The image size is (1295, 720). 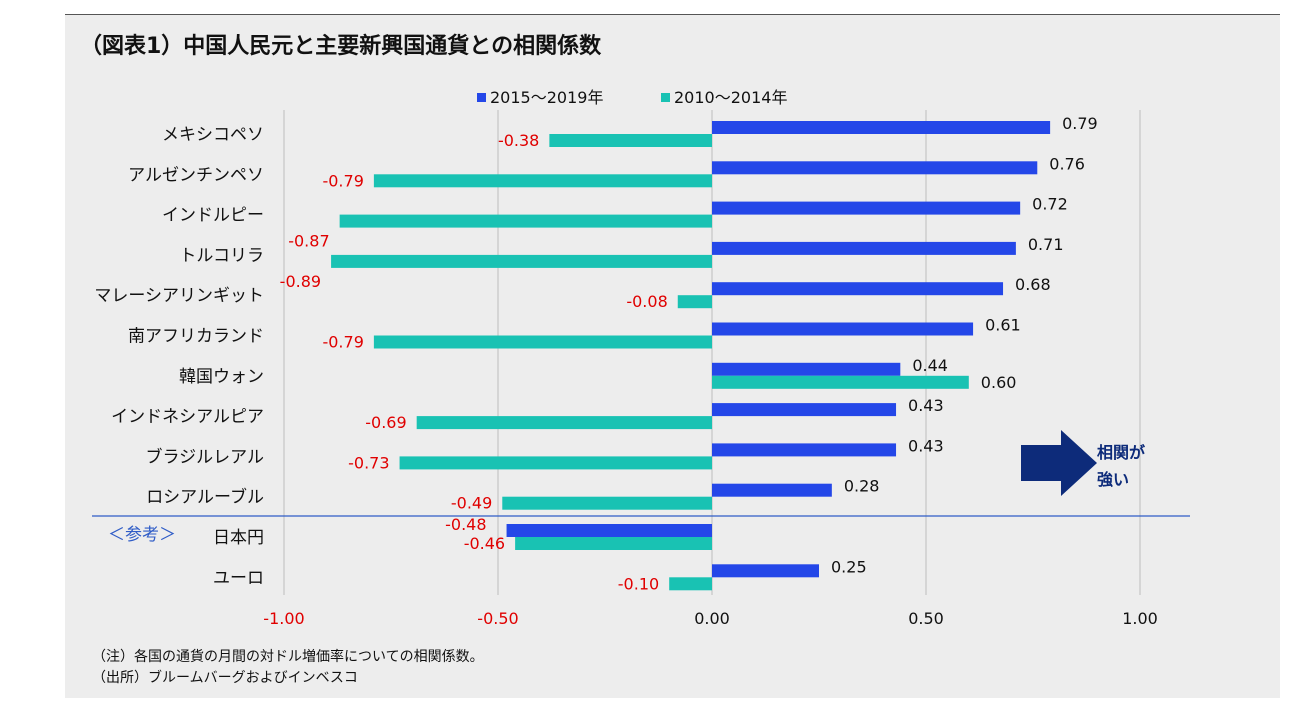 What do you see at coordinates (221, 377) in the screenshot?
I see `category-label: 韓国ウォン` at bounding box center [221, 377].